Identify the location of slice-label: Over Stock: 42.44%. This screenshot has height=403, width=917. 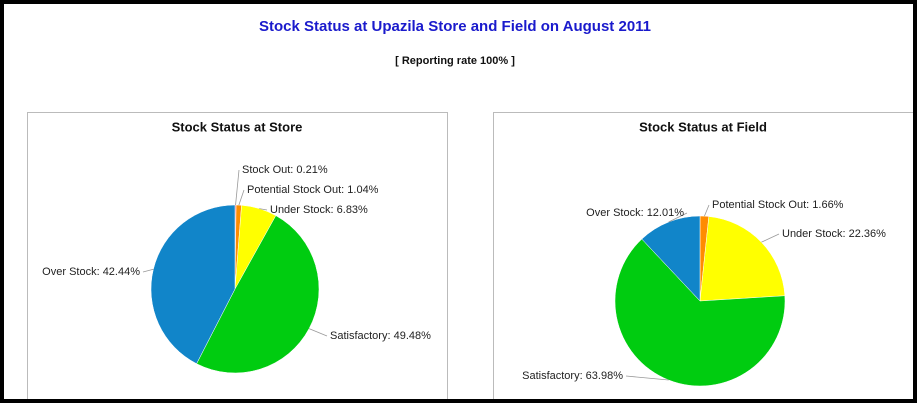
(91, 272).